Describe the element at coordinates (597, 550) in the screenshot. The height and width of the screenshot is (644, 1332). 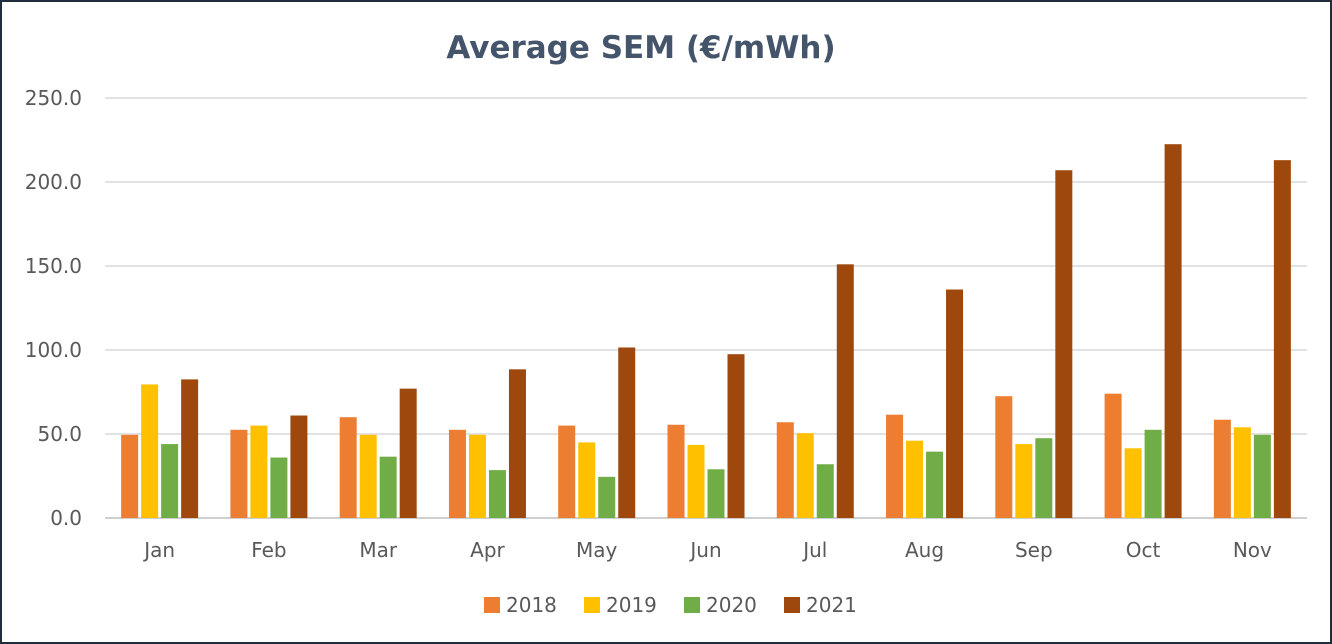
I see `x-tick-label: May` at that location.